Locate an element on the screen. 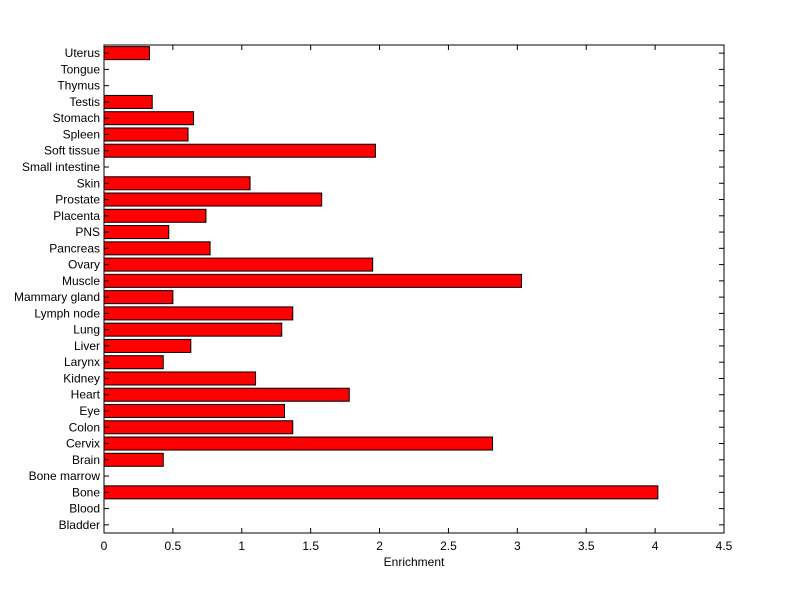  y-tick-label-bone: Bone is located at coordinates (86, 492).